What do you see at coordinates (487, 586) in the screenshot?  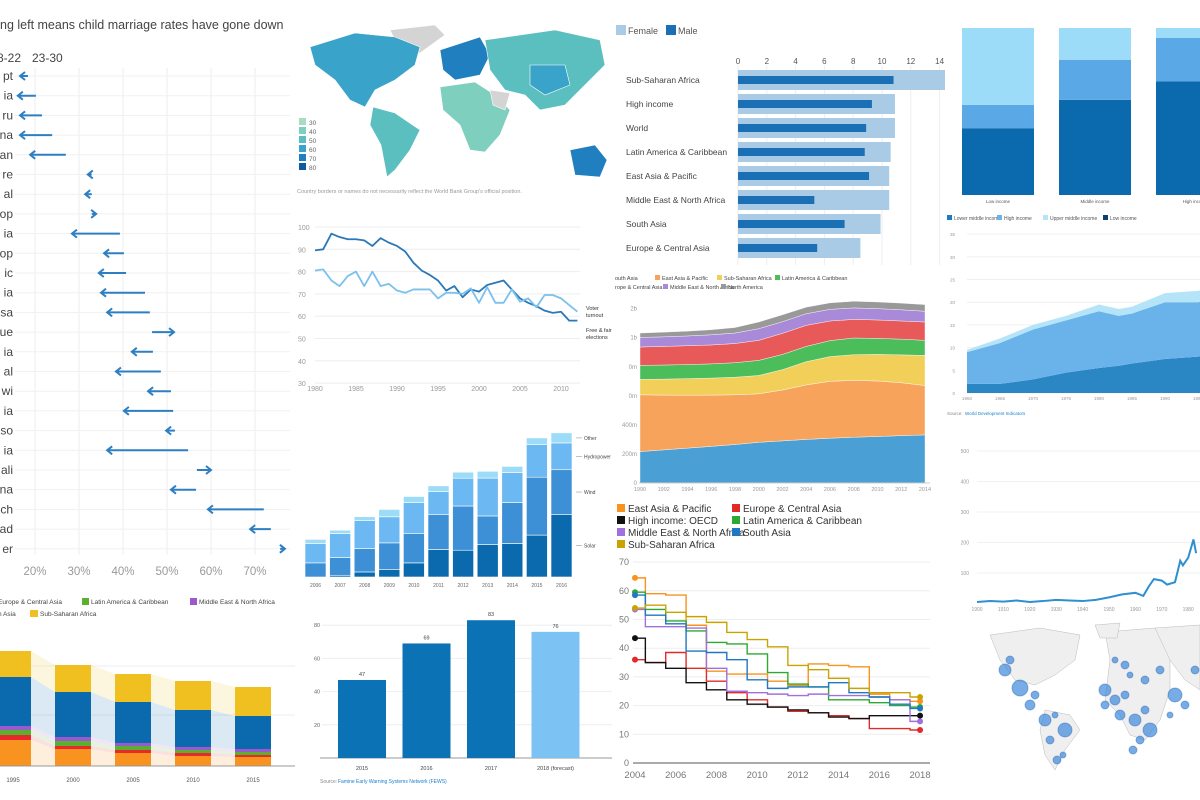 I see `x-tick-label: 2013` at bounding box center [487, 586].